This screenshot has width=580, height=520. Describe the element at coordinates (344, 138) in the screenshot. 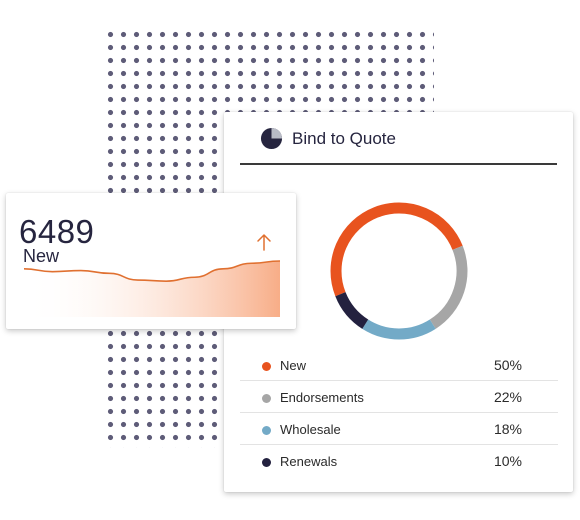

I see `card-title: Bind to Quote` at that location.